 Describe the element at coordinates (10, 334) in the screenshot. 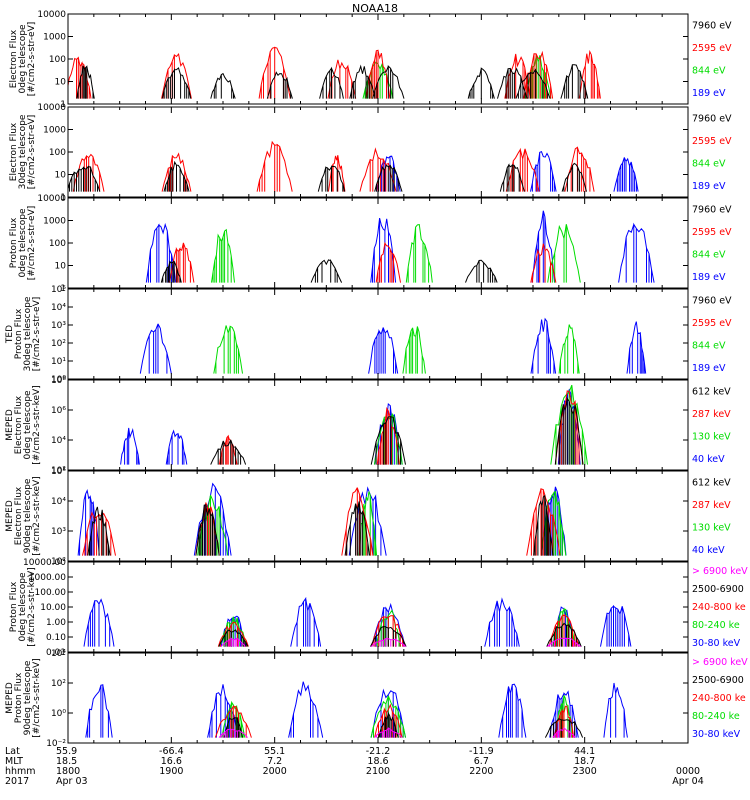

I see `y-axis-label-line: TED` at that location.